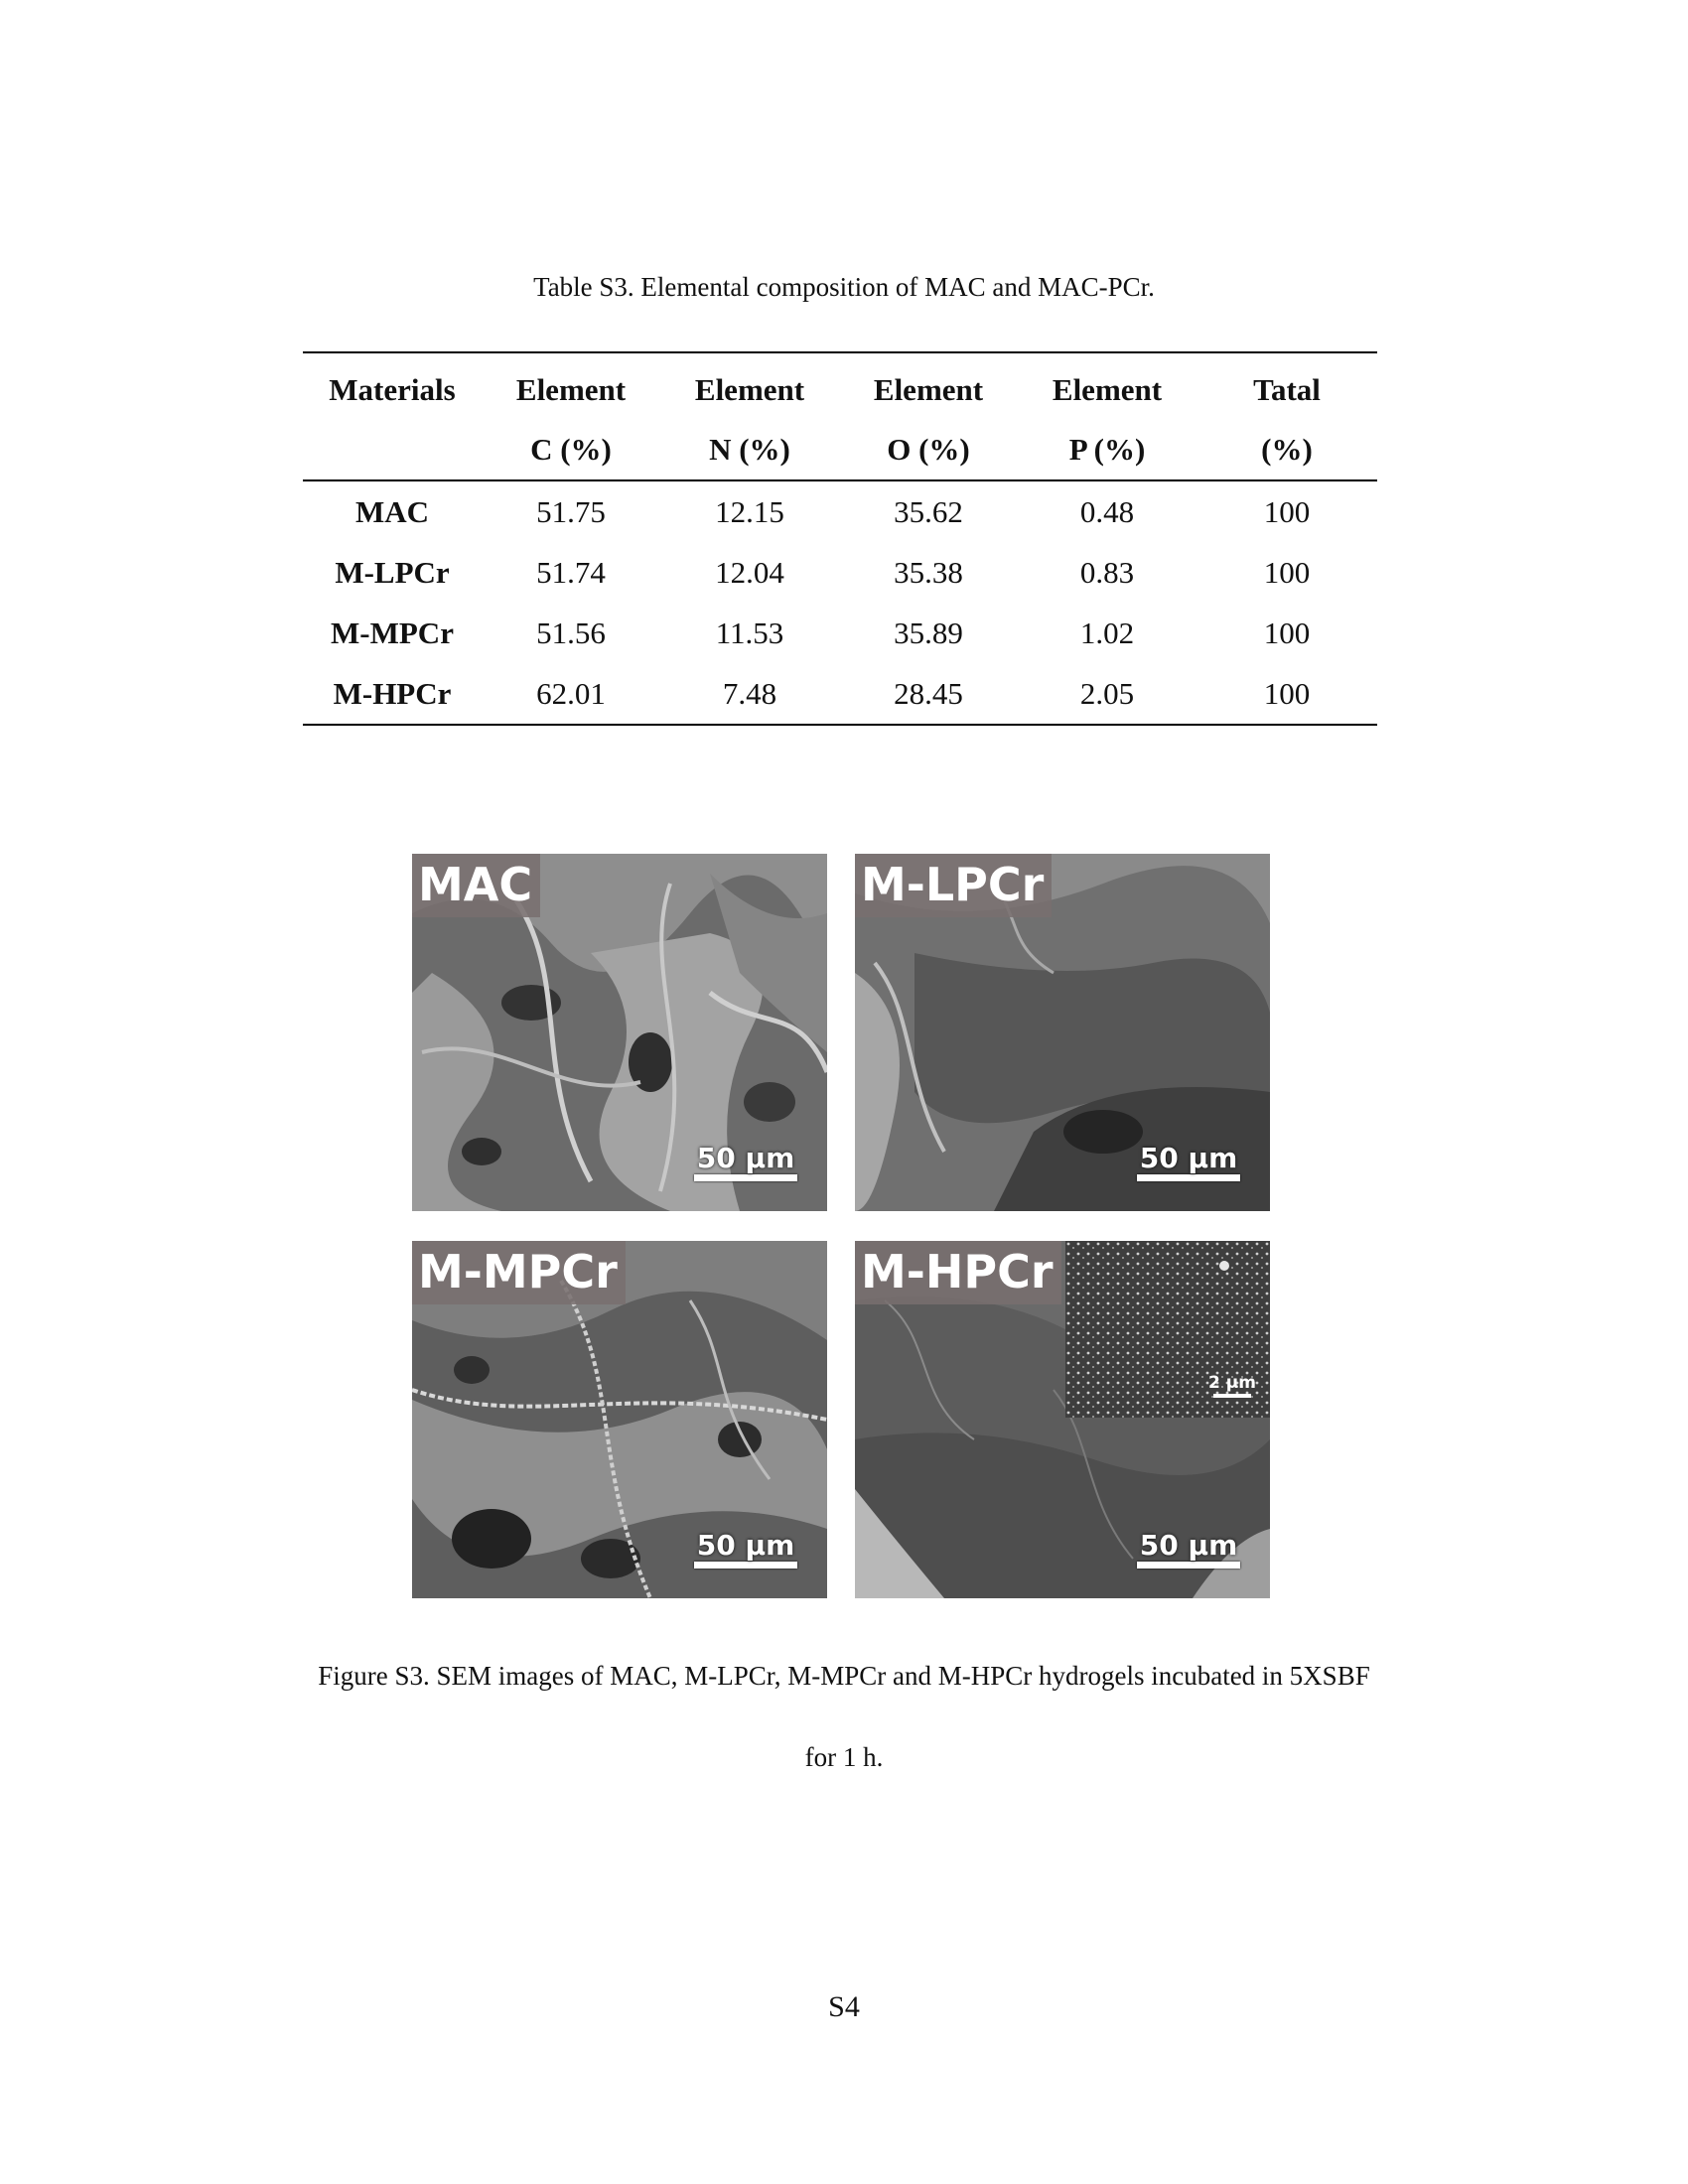 The image size is (1688, 2184). Describe the element at coordinates (928, 694) in the screenshot. I see `table-cell: 28.45` at that location.